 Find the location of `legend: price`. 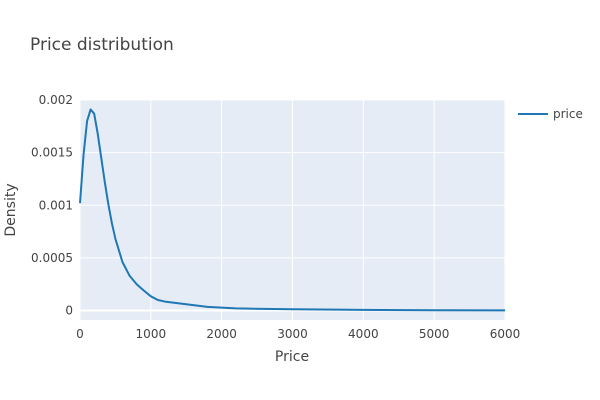

legend: price is located at coordinates (550, 114).